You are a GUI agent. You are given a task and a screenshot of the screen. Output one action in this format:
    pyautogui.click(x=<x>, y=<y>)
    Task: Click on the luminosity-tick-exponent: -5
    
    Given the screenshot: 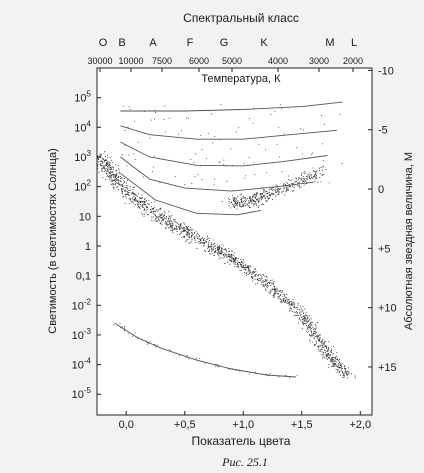 What is the action you would take?
    pyautogui.click(x=88, y=390)
    